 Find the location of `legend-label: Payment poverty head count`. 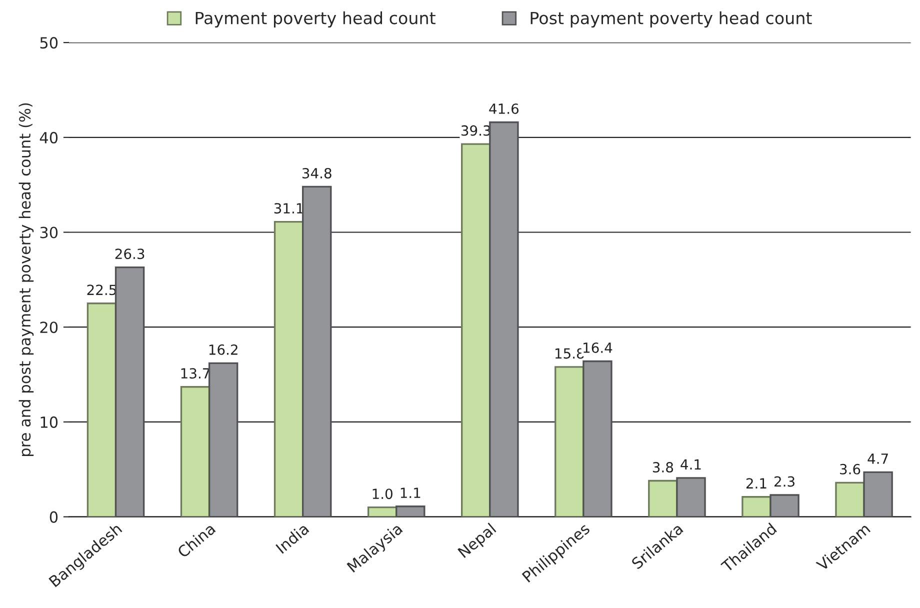

legend-label: Payment poverty head count is located at coordinates (316, 19).